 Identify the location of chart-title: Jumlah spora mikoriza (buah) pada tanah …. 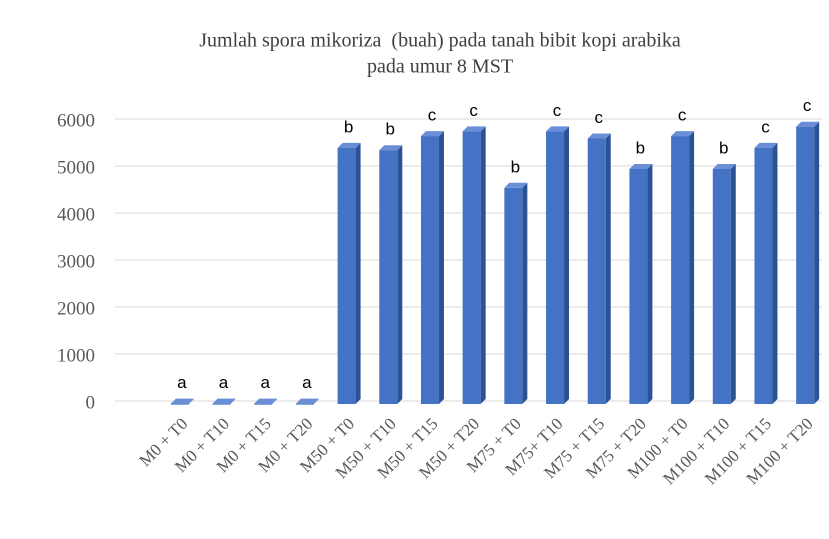
(440, 41).